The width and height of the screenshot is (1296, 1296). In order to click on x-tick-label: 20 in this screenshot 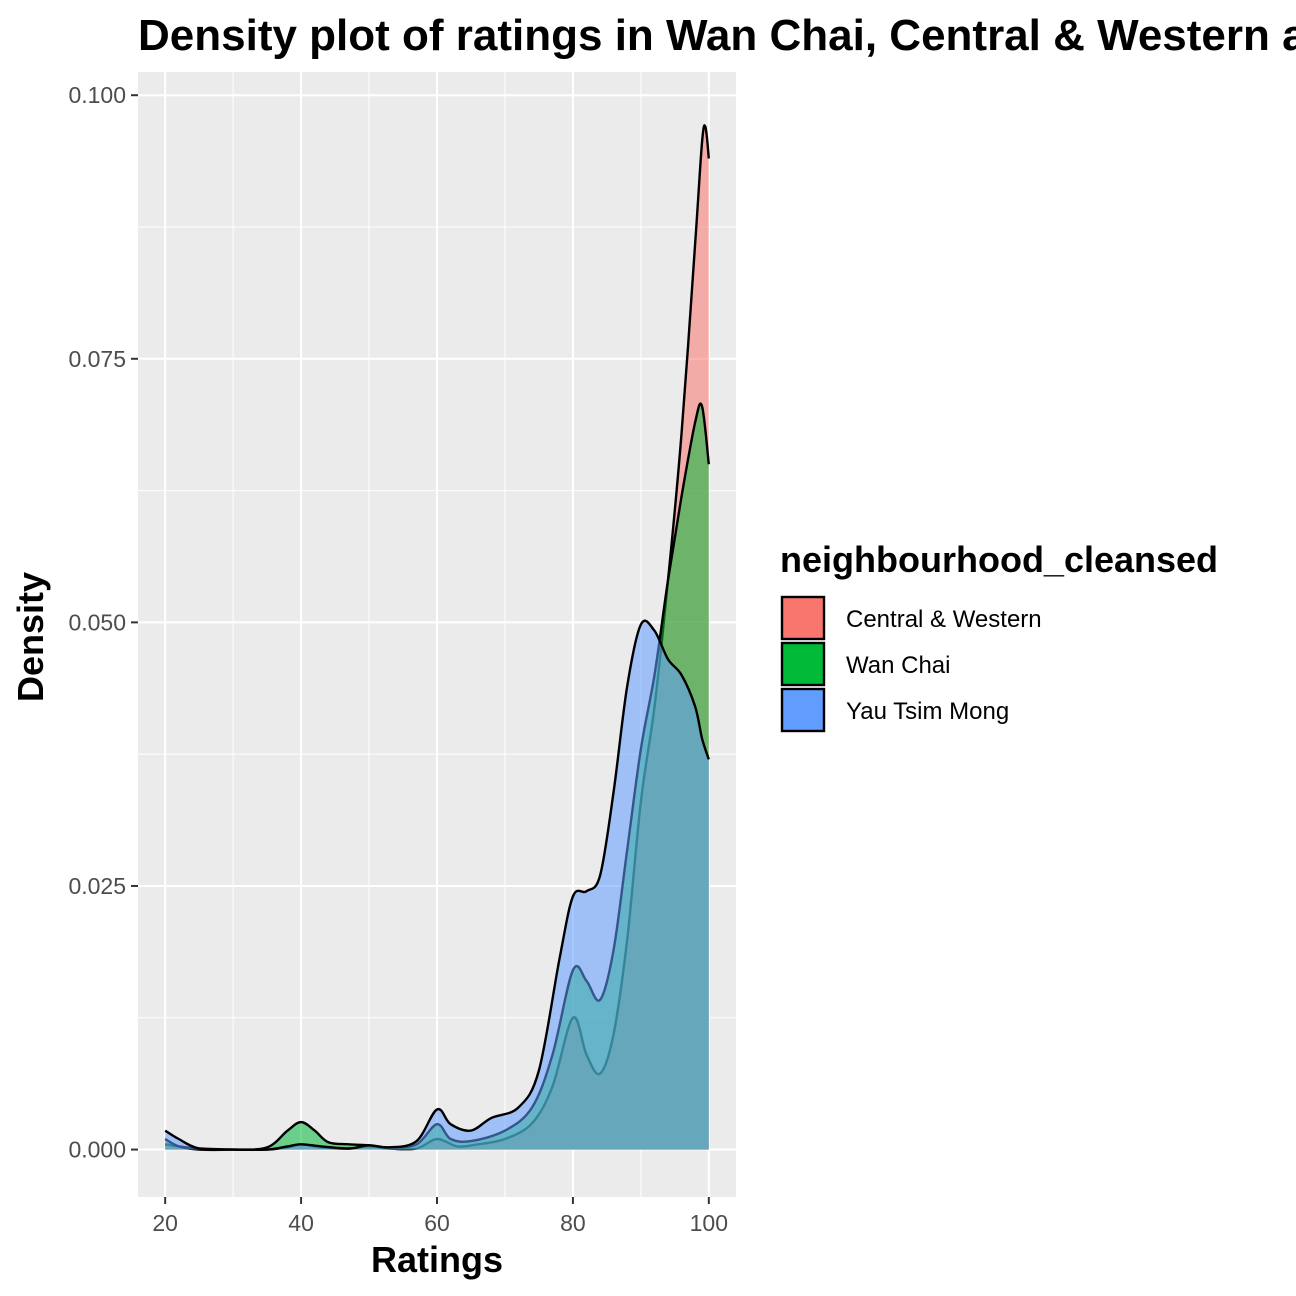, I will do `click(165, 1223)`.